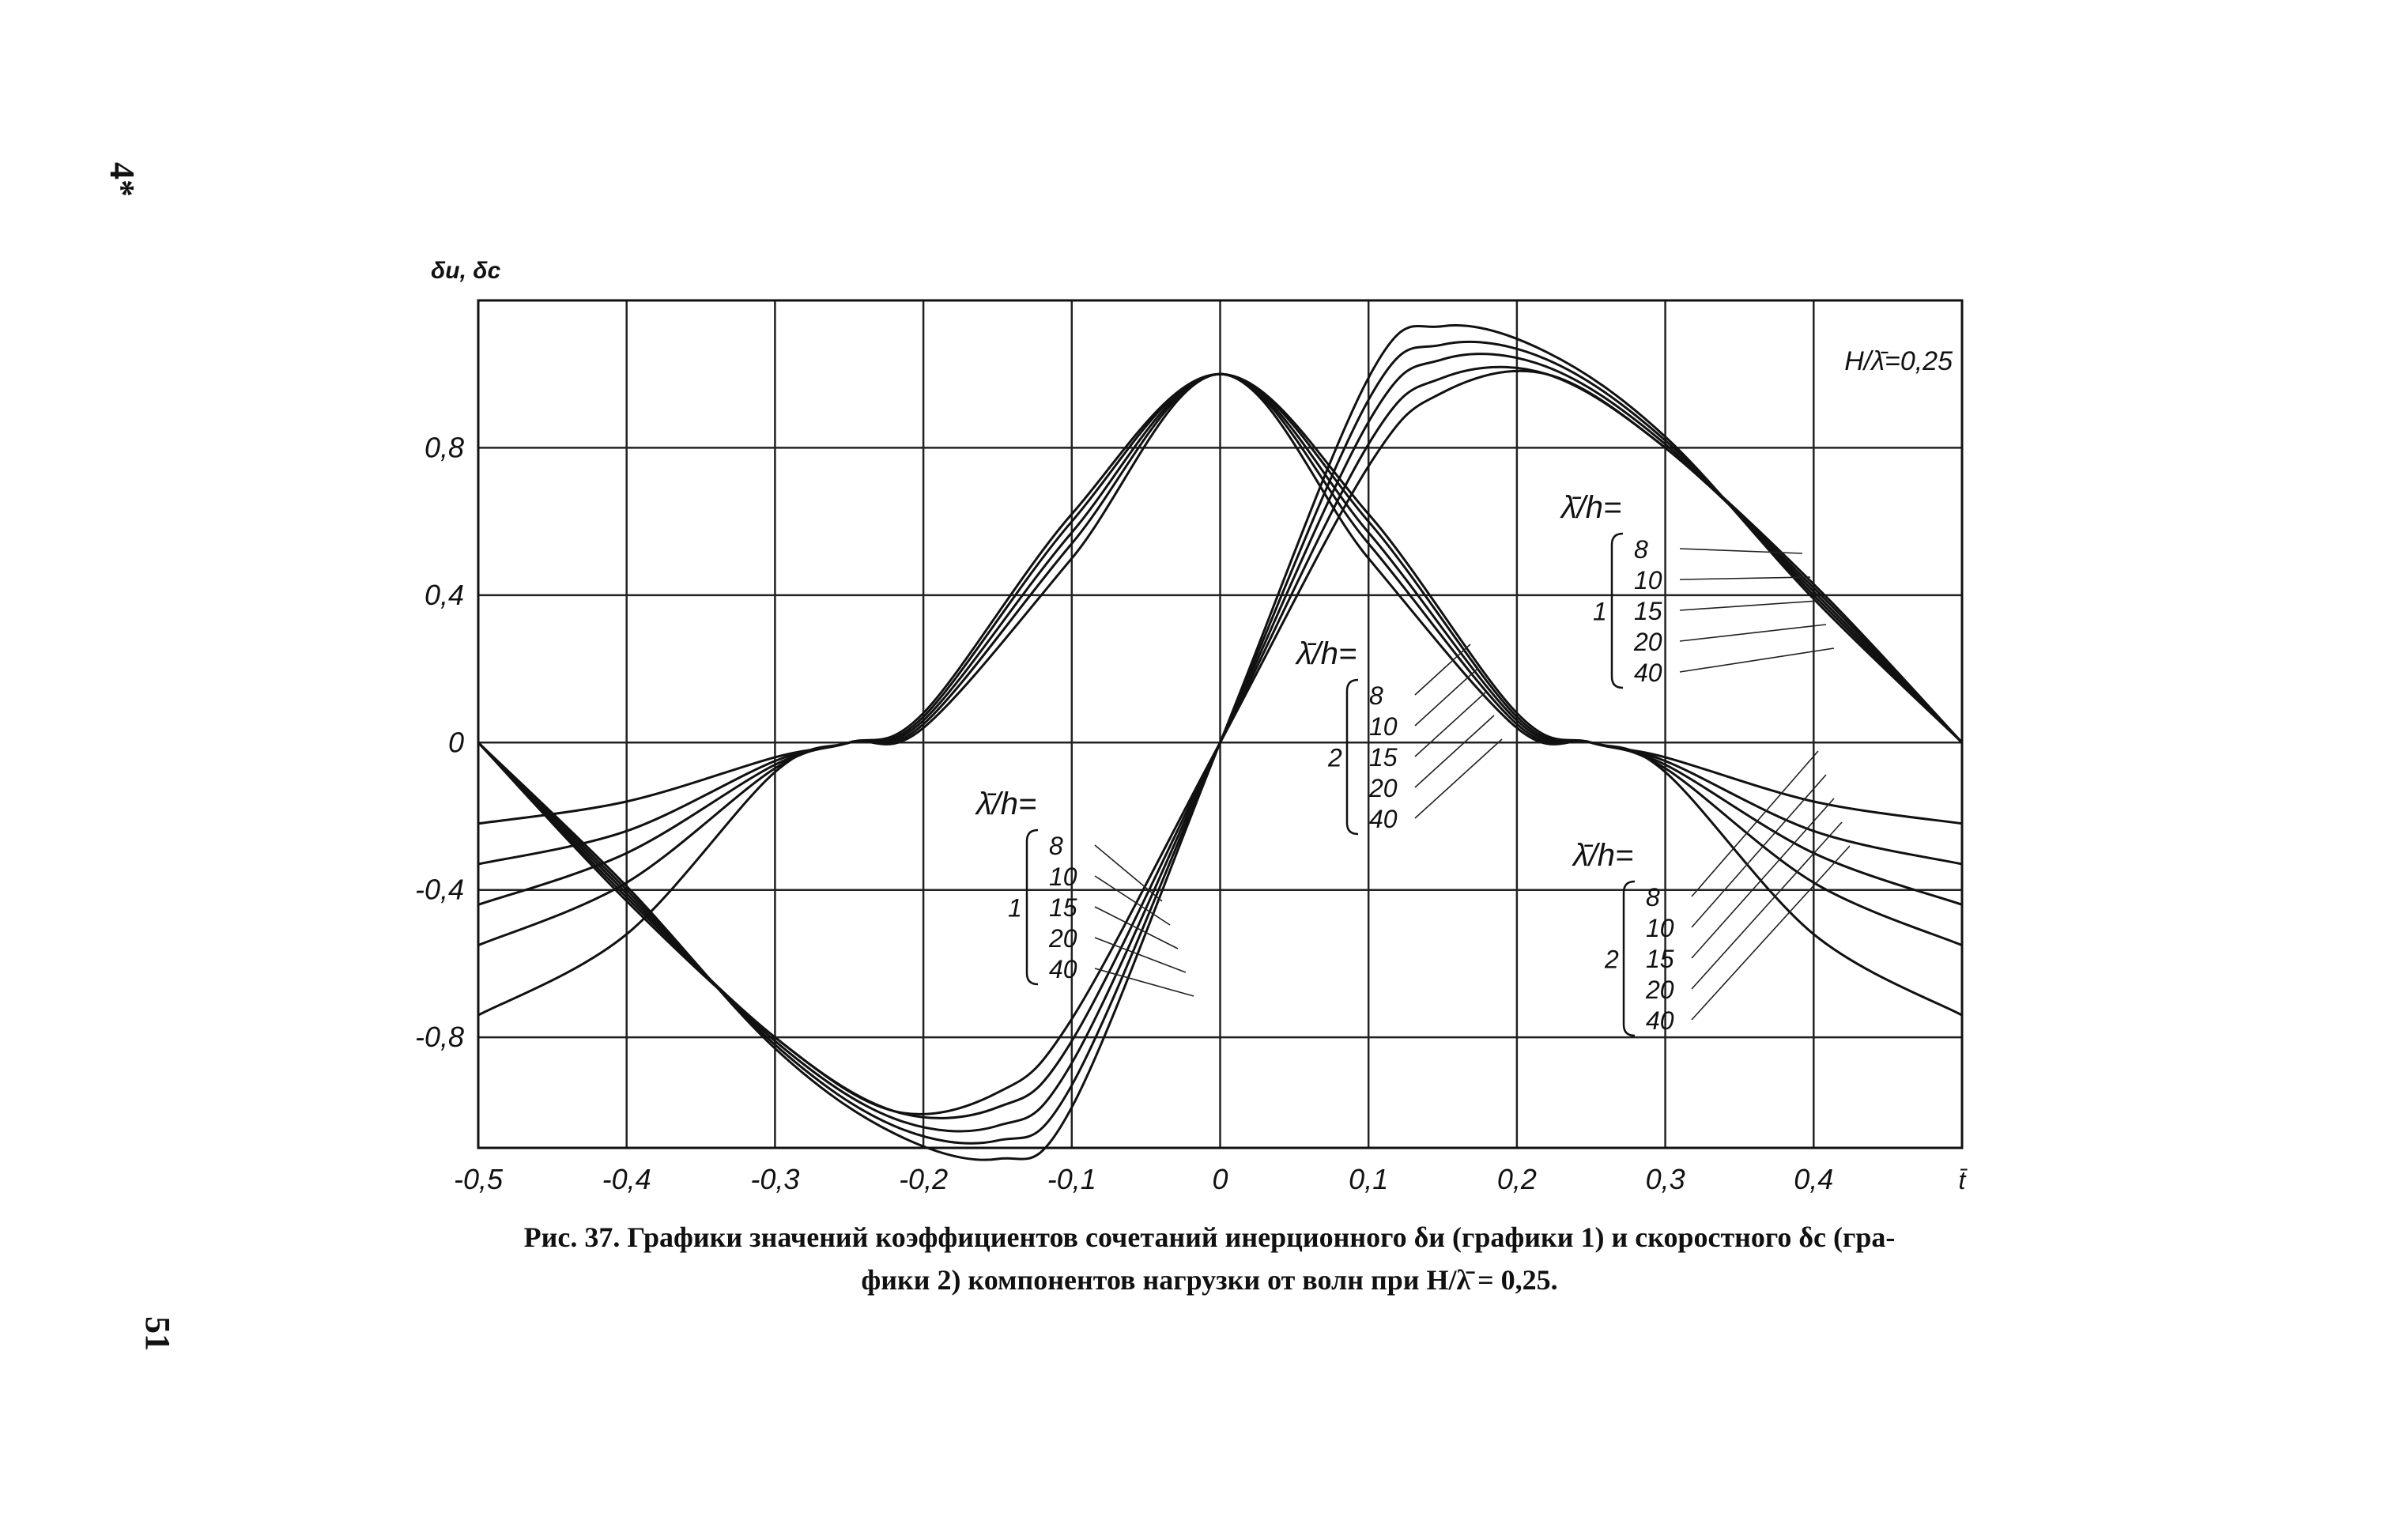 Image resolution: width=2381 pixels, height=1540 pixels. I want to click on y-tick-label: 0,4, so click(444, 595).